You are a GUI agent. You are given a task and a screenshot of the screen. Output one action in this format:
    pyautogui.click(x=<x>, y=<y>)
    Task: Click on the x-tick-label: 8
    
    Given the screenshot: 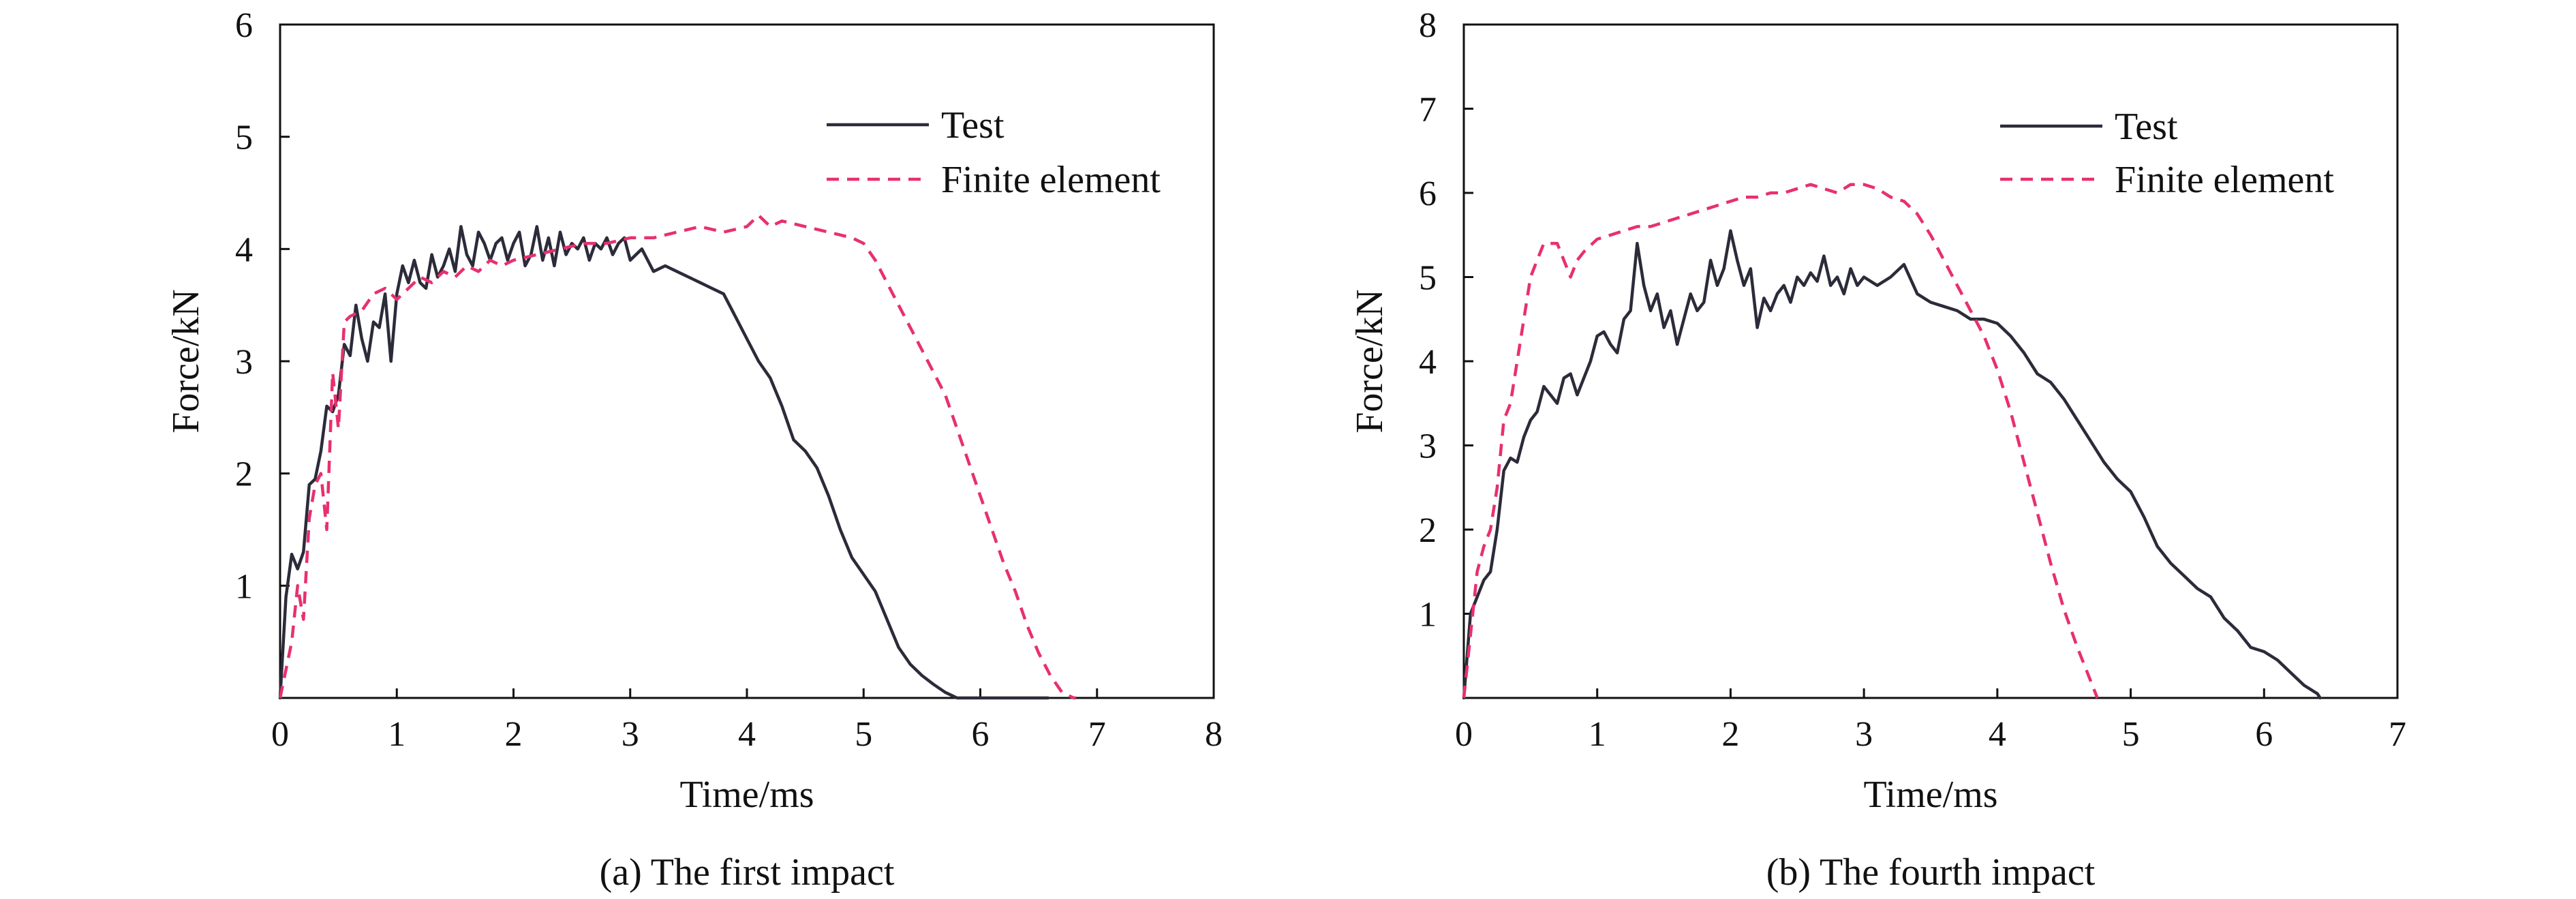 What is the action you would take?
    pyautogui.click(x=1214, y=734)
    